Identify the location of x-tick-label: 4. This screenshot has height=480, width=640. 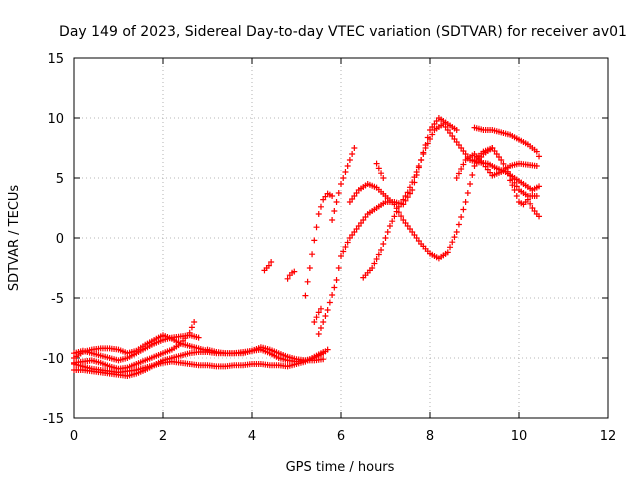
(252, 436).